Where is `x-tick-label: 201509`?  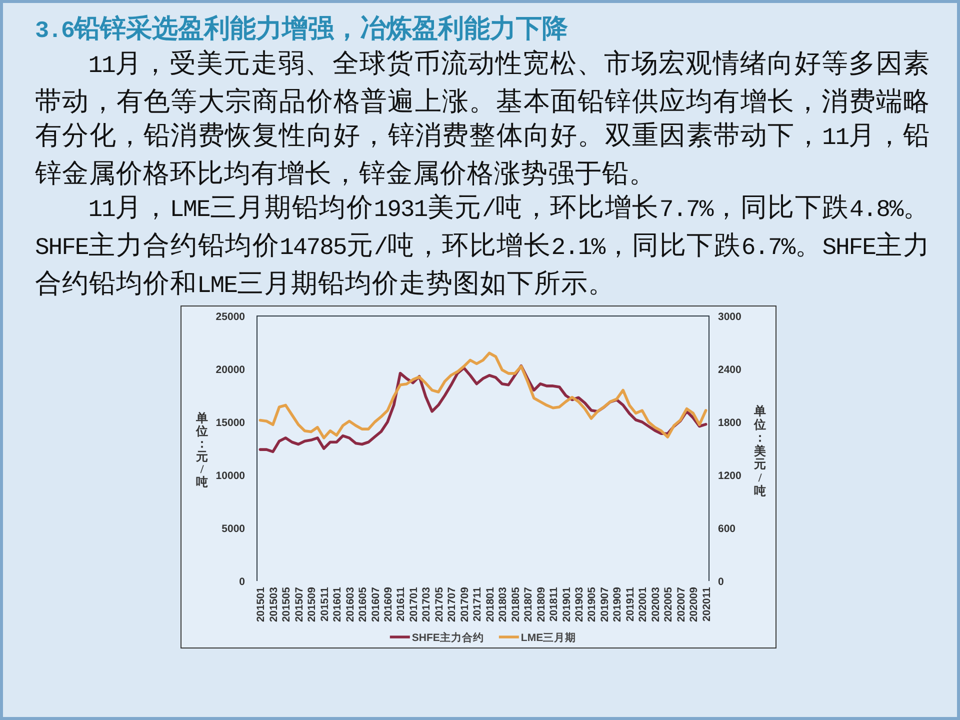
x-tick-label: 201509 is located at coordinates (312, 604).